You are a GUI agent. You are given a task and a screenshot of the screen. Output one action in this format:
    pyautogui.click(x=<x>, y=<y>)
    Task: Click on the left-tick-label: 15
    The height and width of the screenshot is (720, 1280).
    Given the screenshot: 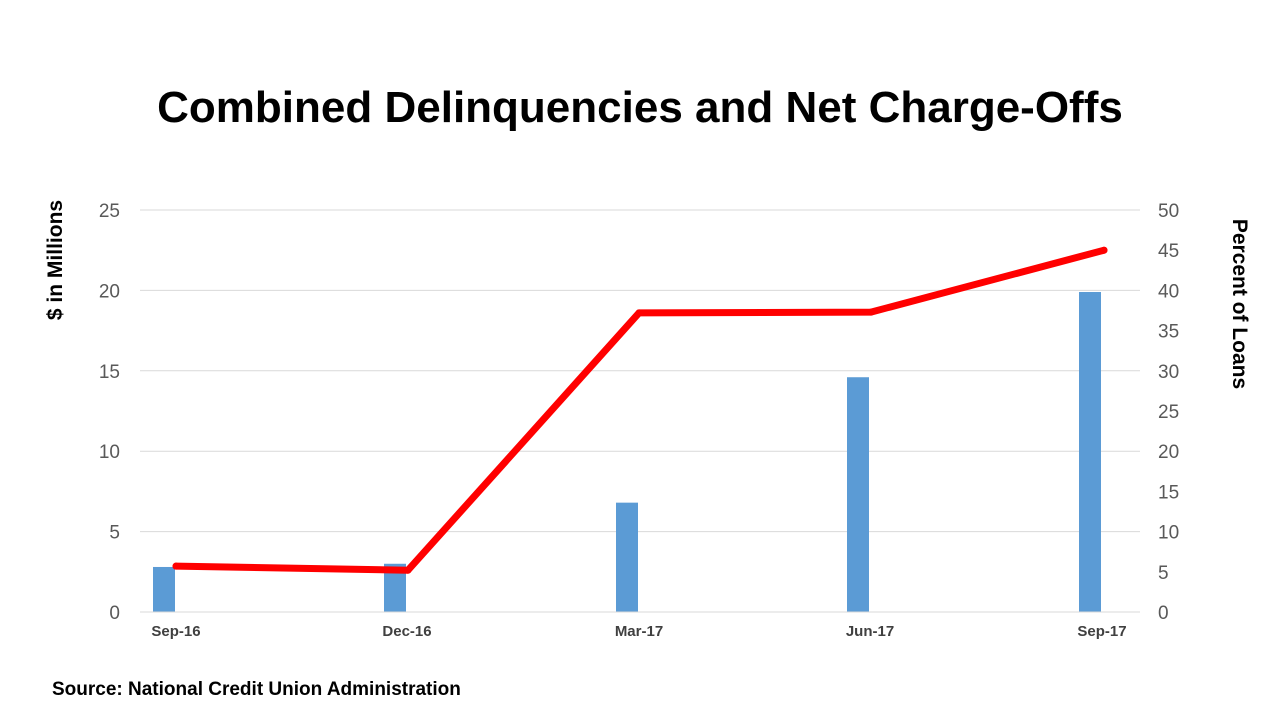 What is the action you would take?
    pyautogui.click(x=109, y=372)
    